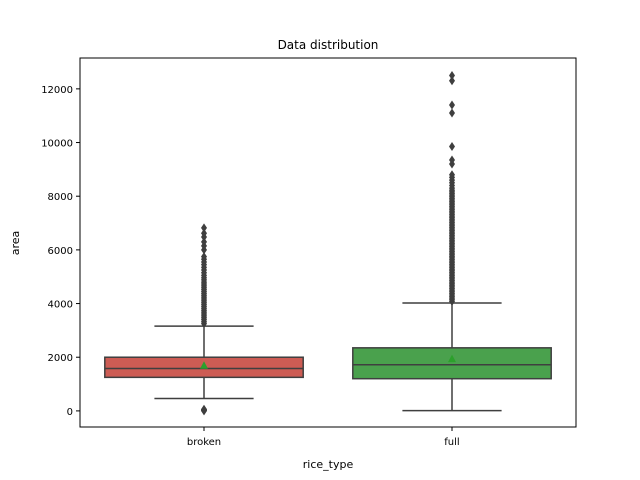  Describe the element at coordinates (452, 363) in the screenshot. I see `box-iqr` at that location.